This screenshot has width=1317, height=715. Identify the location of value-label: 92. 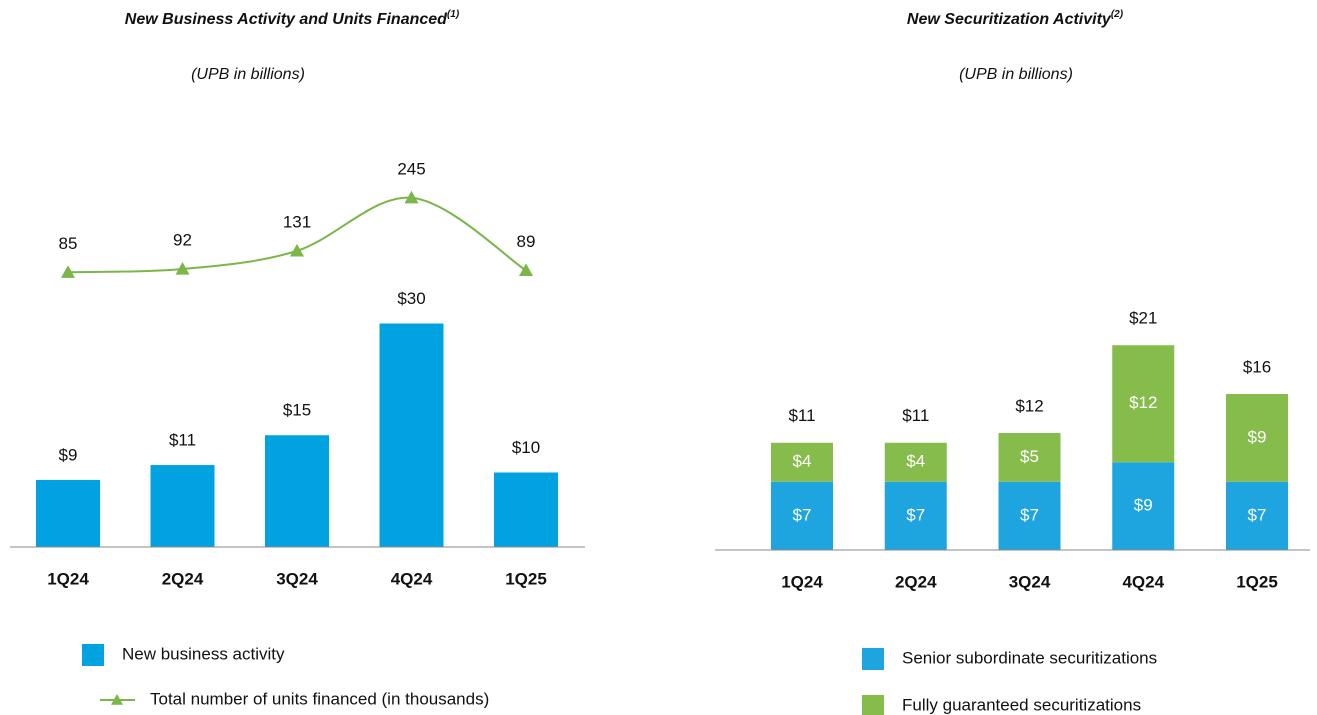
(182, 240).